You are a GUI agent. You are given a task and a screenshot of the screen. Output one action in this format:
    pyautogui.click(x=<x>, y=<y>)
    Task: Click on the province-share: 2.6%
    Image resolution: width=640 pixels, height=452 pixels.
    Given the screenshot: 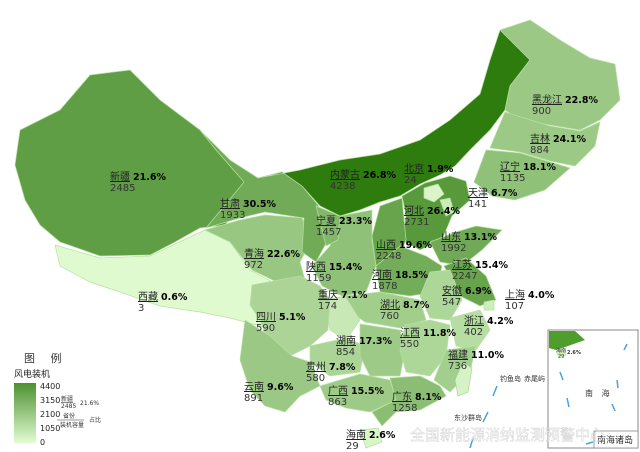 What is the action you would take?
    pyautogui.click(x=382, y=435)
    